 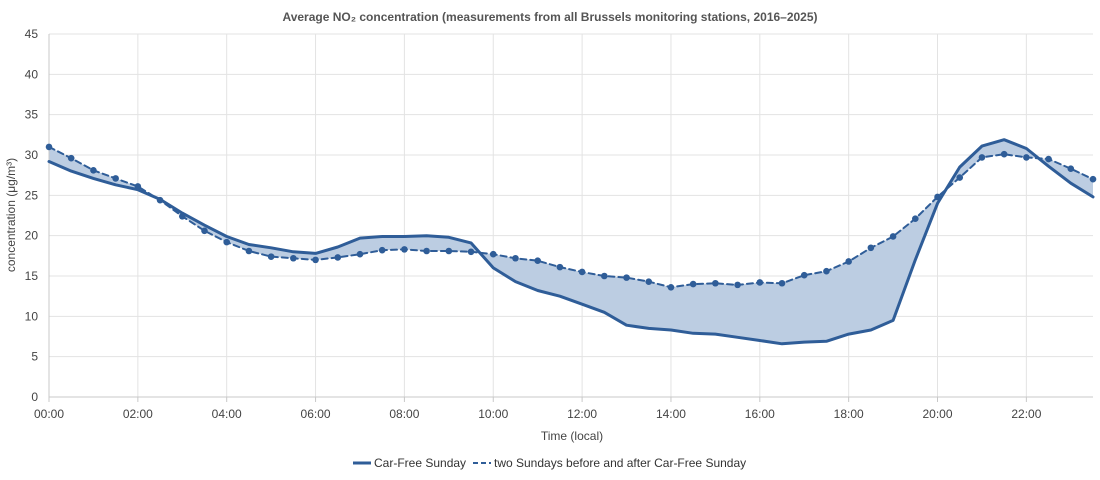 I want to click on x-axis-title: Time (local), so click(x=572, y=436).